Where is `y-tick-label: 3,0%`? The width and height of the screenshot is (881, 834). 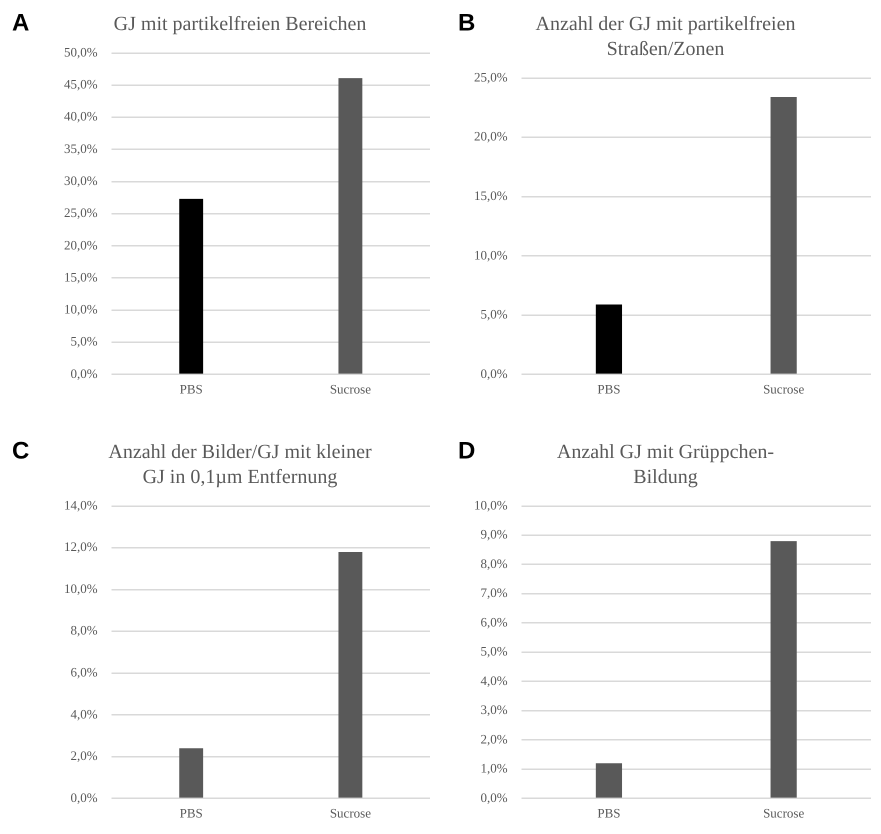
y-tick-label: 3,0% is located at coordinates (494, 710).